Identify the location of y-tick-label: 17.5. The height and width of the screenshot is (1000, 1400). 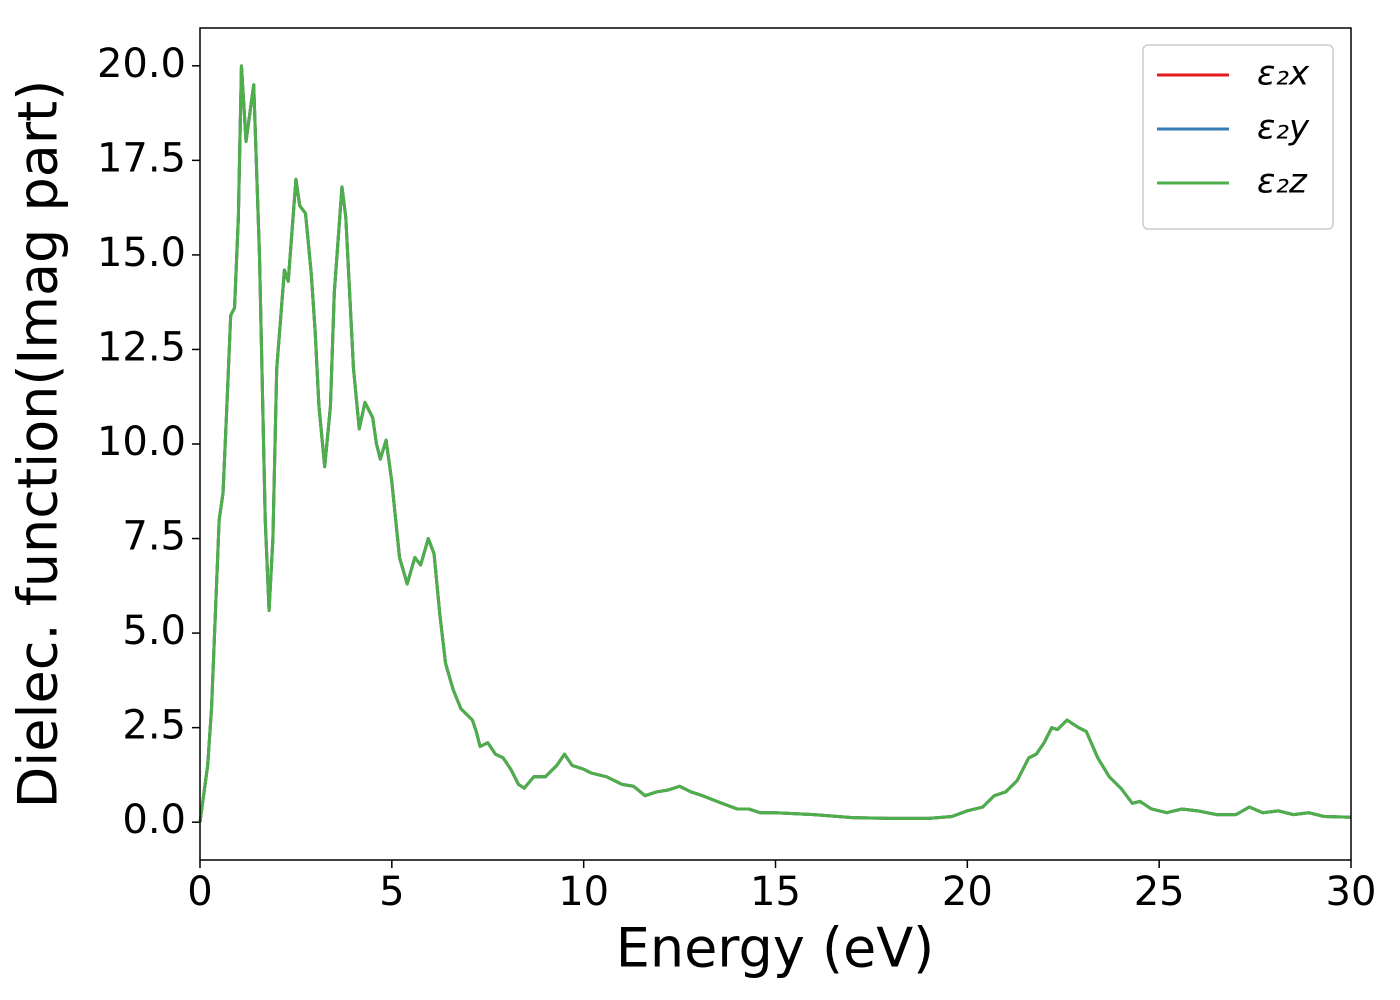
(141, 158).